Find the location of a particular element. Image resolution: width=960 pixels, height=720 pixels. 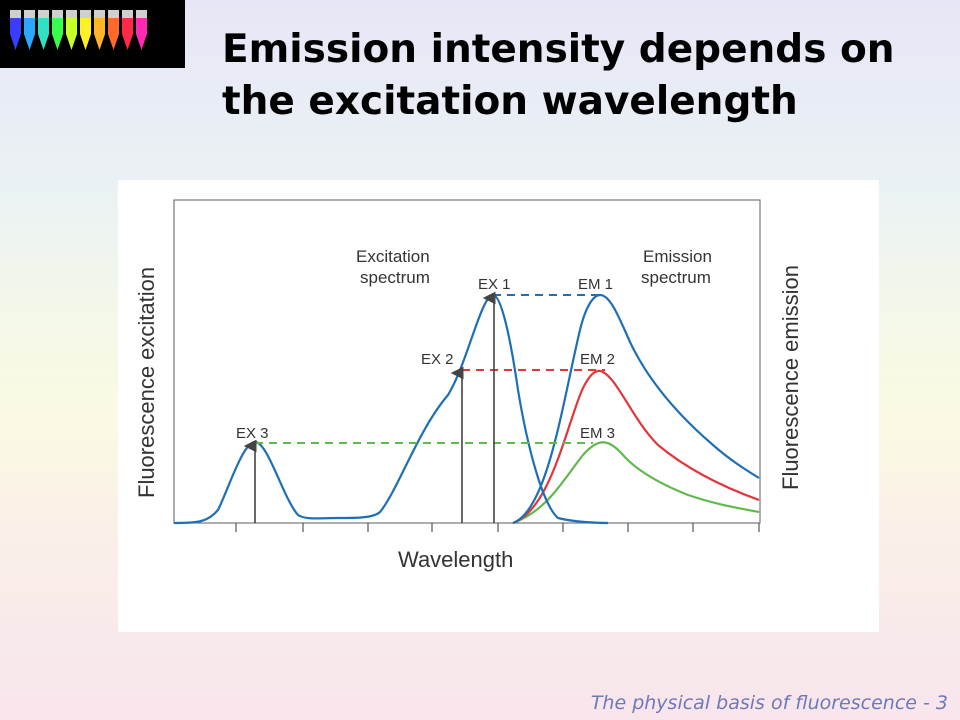

em3-curve is located at coordinates (636, 483).